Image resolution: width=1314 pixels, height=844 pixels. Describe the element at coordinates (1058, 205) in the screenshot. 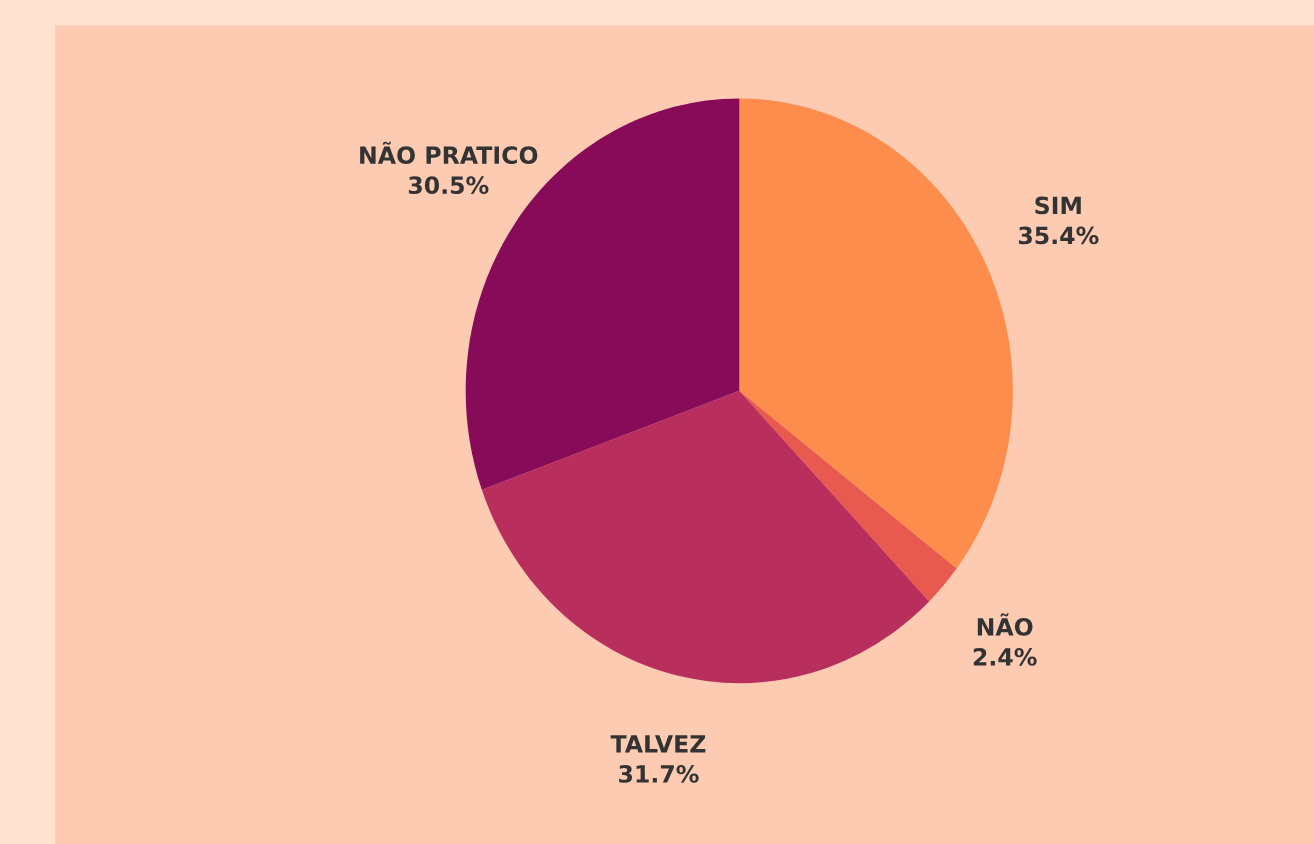

I see `slice-label: SIM` at that location.